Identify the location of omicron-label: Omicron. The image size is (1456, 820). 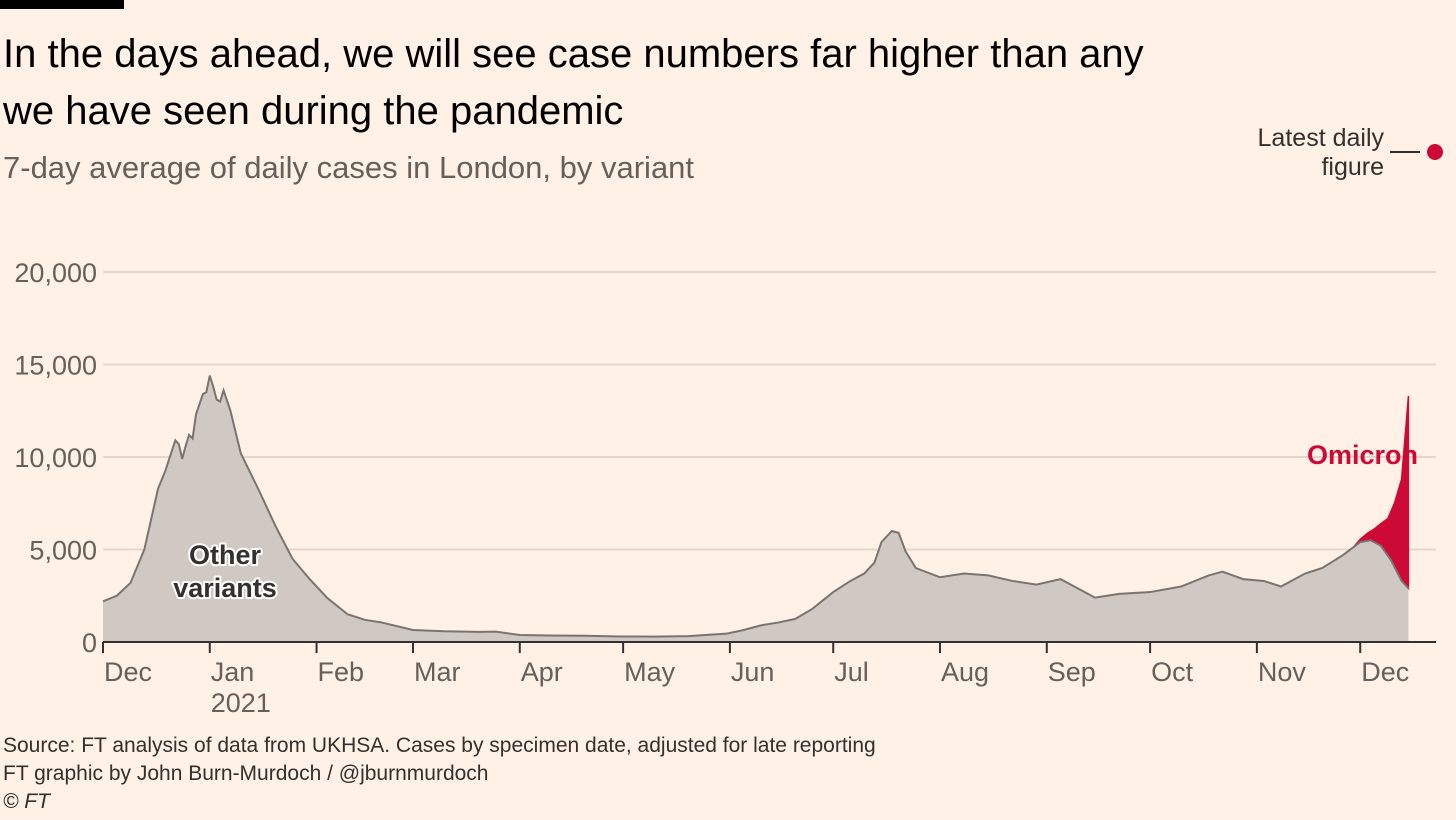
(1362, 455).